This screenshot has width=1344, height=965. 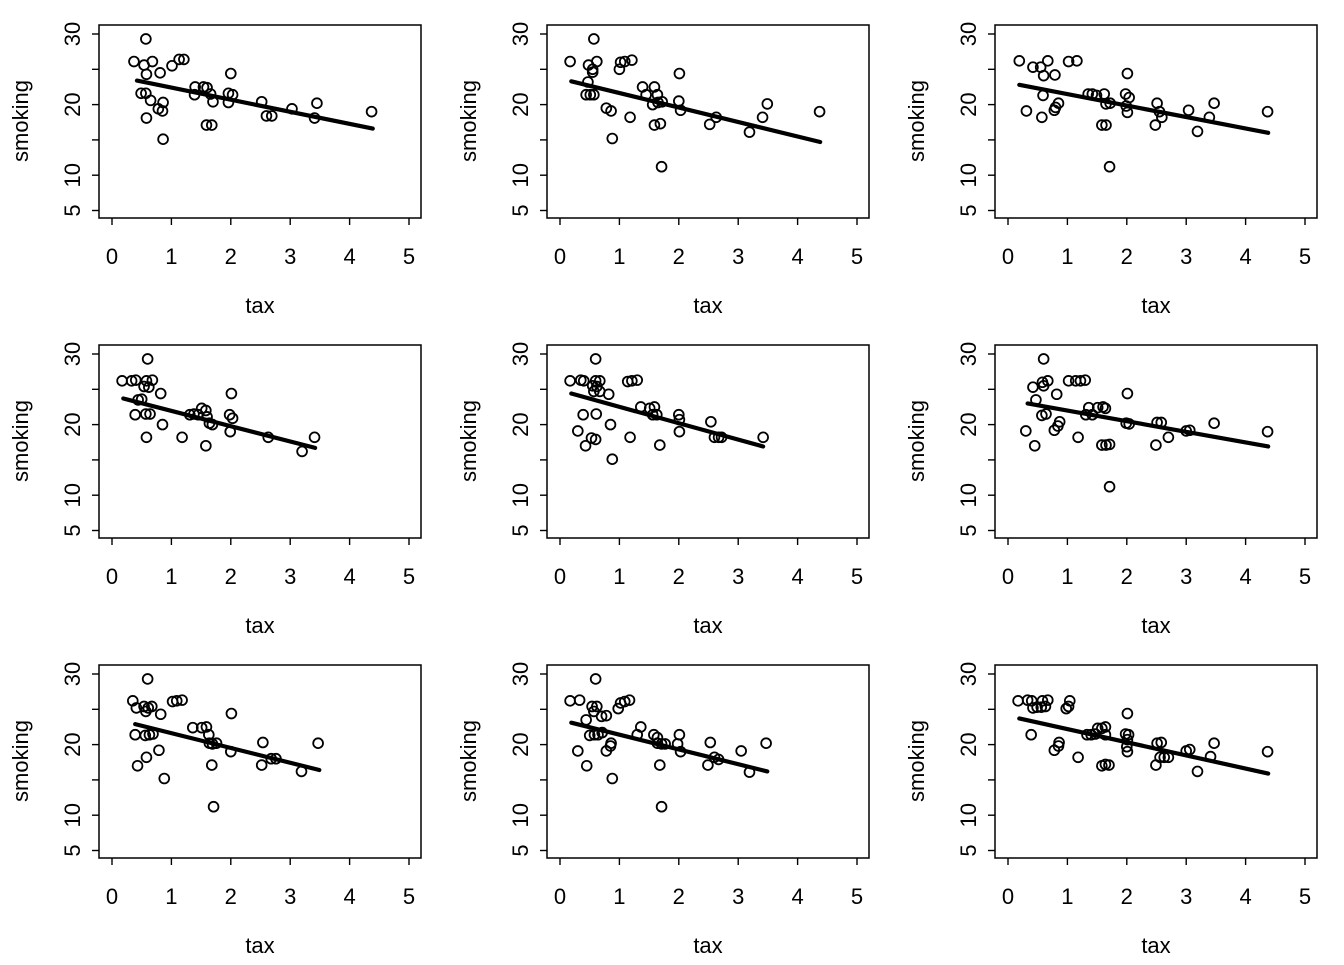 What do you see at coordinates (968, 210) in the screenshot?
I see `y-tick-label: 5` at bounding box center [968, 210].